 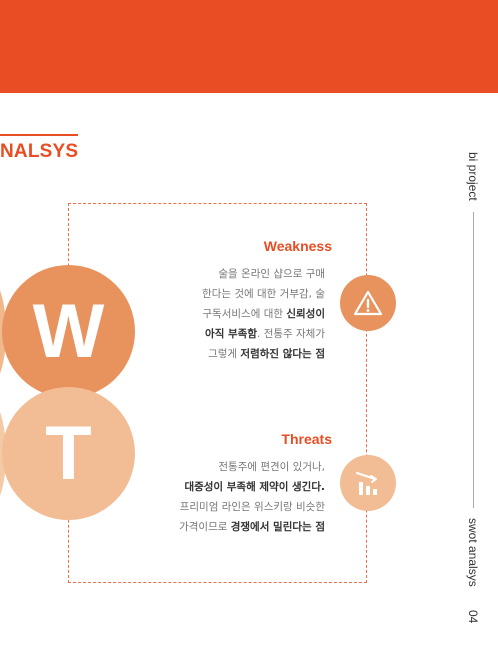 I want to click on weakness-line-3: 구독서비스에 대한 신뢰성이, so click(x=230, y=314).